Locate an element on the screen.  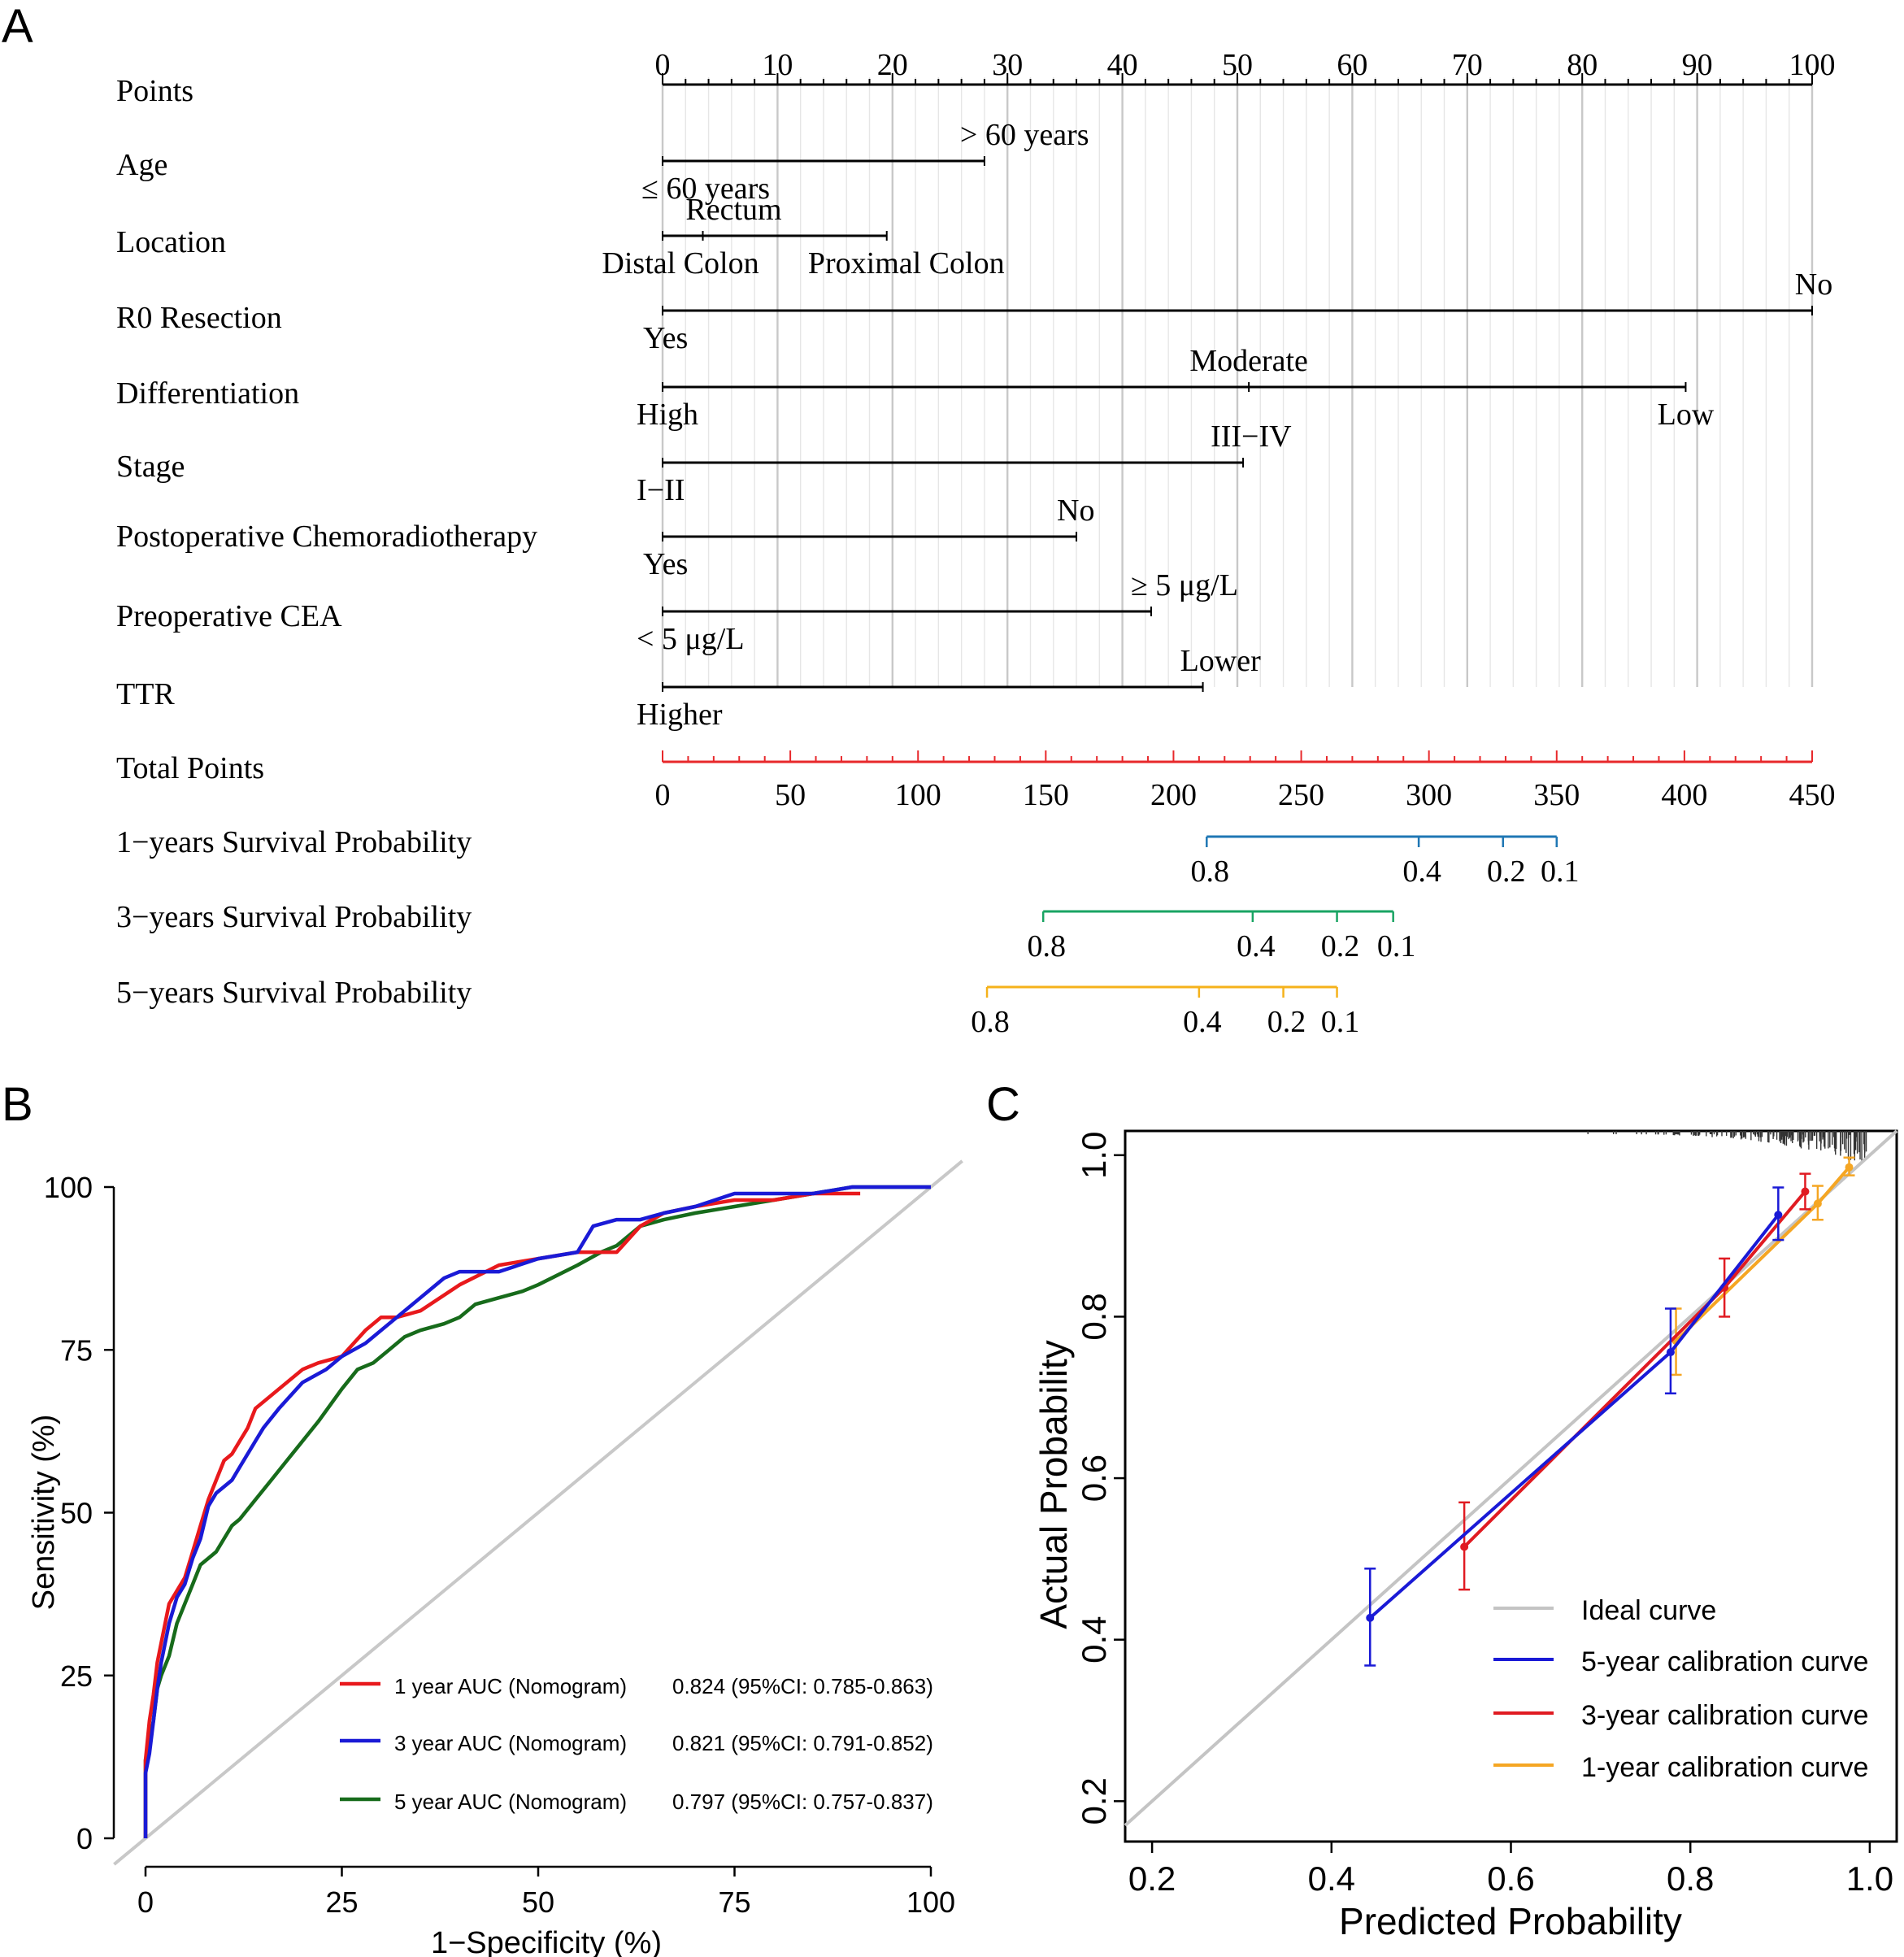
variable-level-label: Moderate is located at coordinates (1248, 361).